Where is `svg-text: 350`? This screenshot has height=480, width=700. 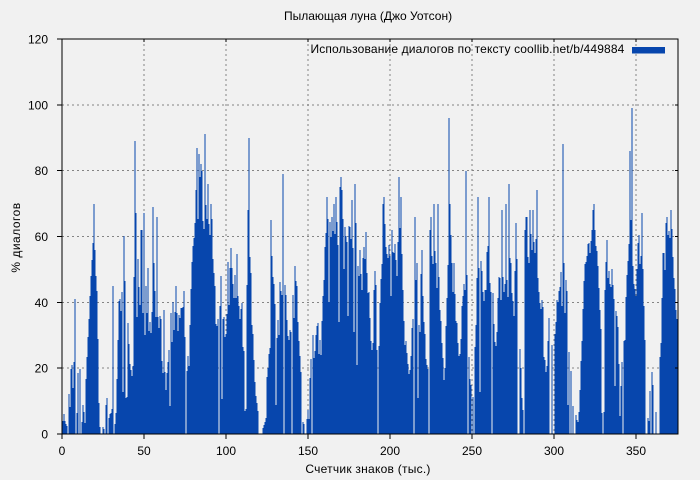 svg-text: 350 is located at coordinates (636, 451).